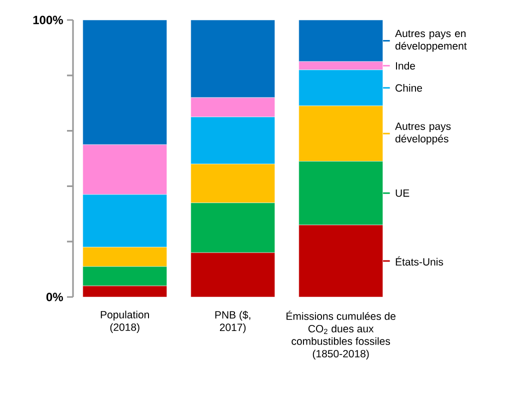 This screenshot has width=514, height=416. I want to click on y-tick-label: 100%, so click(48, 20).